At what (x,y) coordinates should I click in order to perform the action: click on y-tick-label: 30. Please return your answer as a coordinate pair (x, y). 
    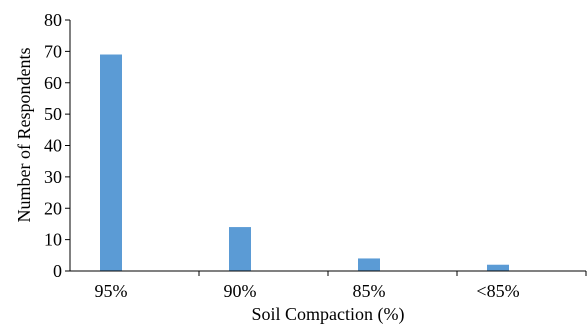
    Looking at the image, I should click on (53, 177).